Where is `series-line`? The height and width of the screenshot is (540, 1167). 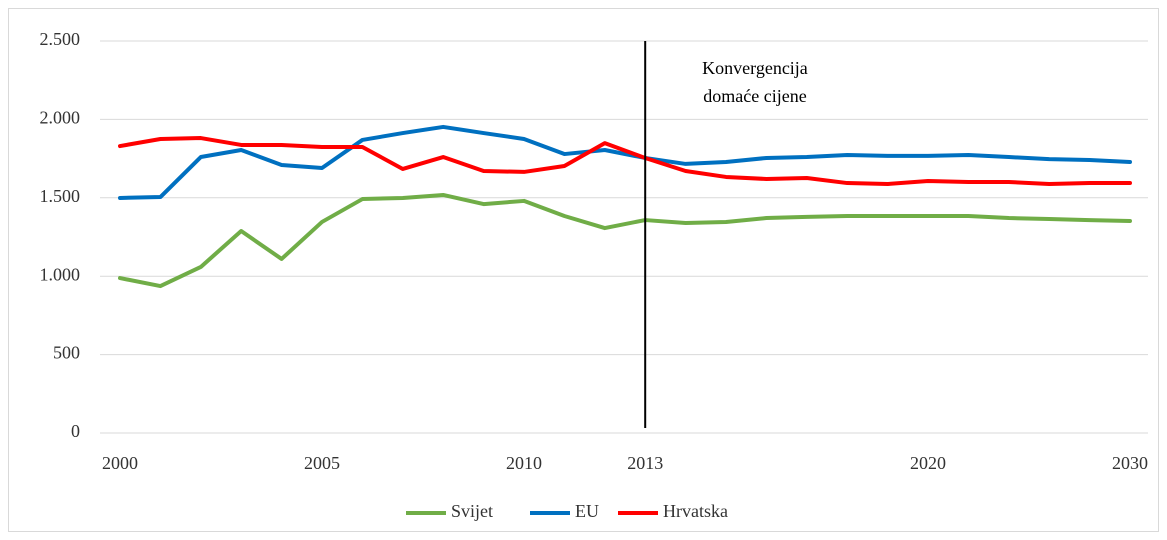
series-line is located at coordinates (625, 161).